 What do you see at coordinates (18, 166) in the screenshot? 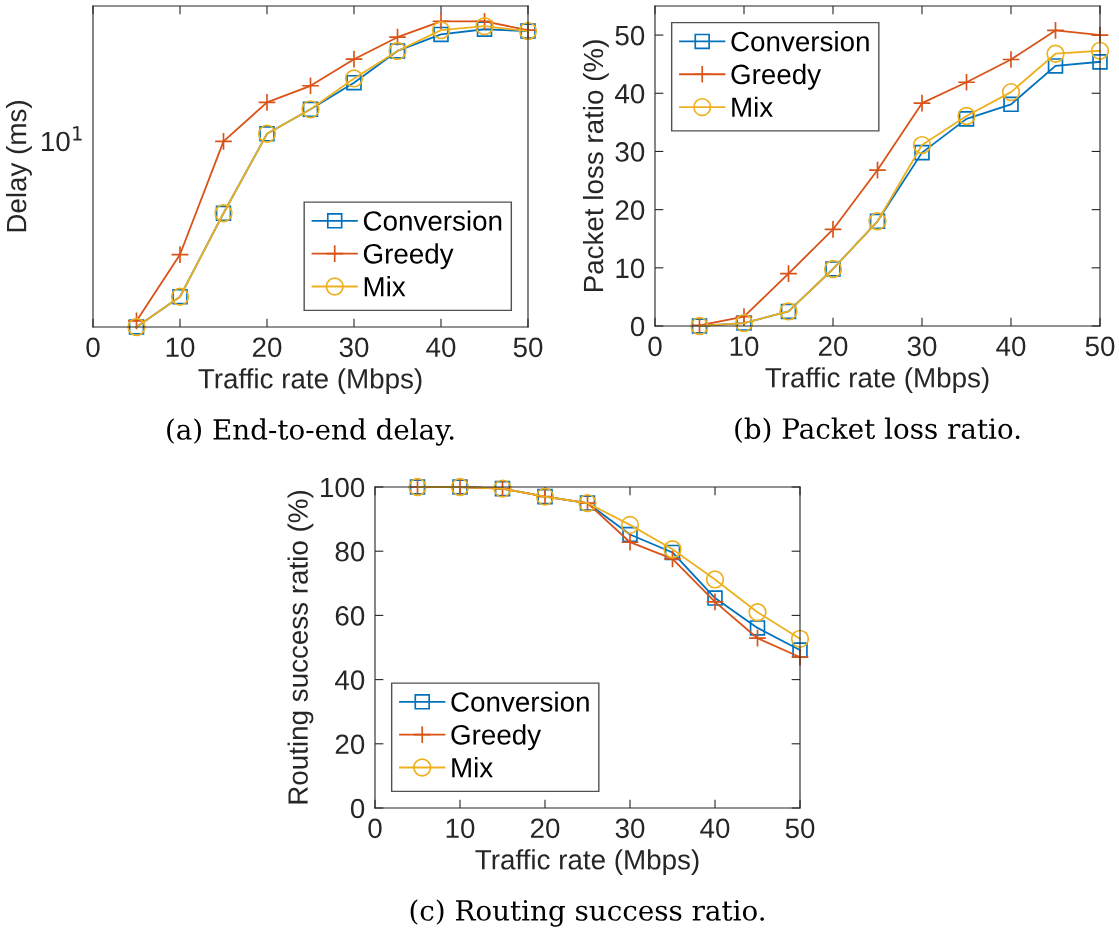
I see `y-axis-title: Delay (ms)` at bounding box center [18, 166].